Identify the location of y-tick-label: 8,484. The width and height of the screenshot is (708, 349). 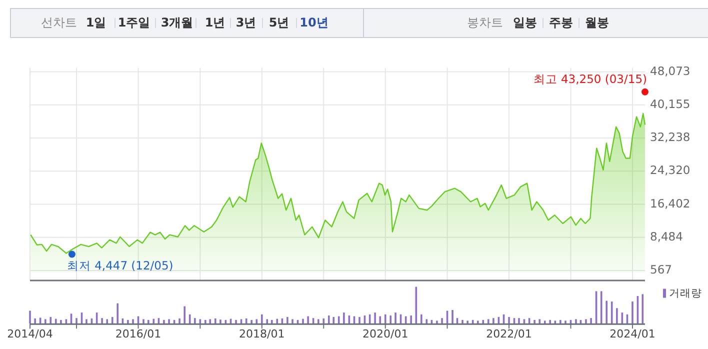
(666, 237).